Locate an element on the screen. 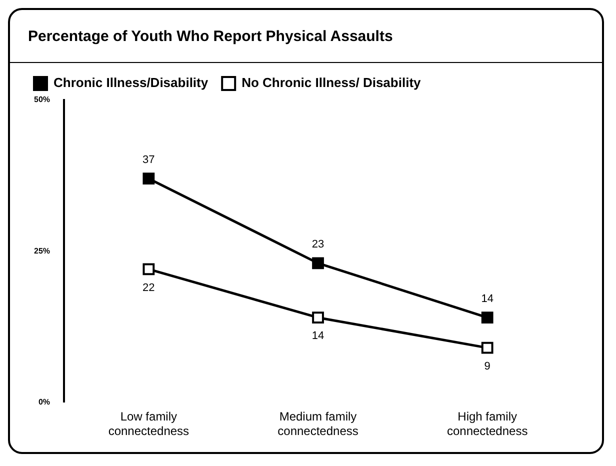 The image size is (616, 466). x-tick-label: Low family connectedness is located at coordinates (149, 424).